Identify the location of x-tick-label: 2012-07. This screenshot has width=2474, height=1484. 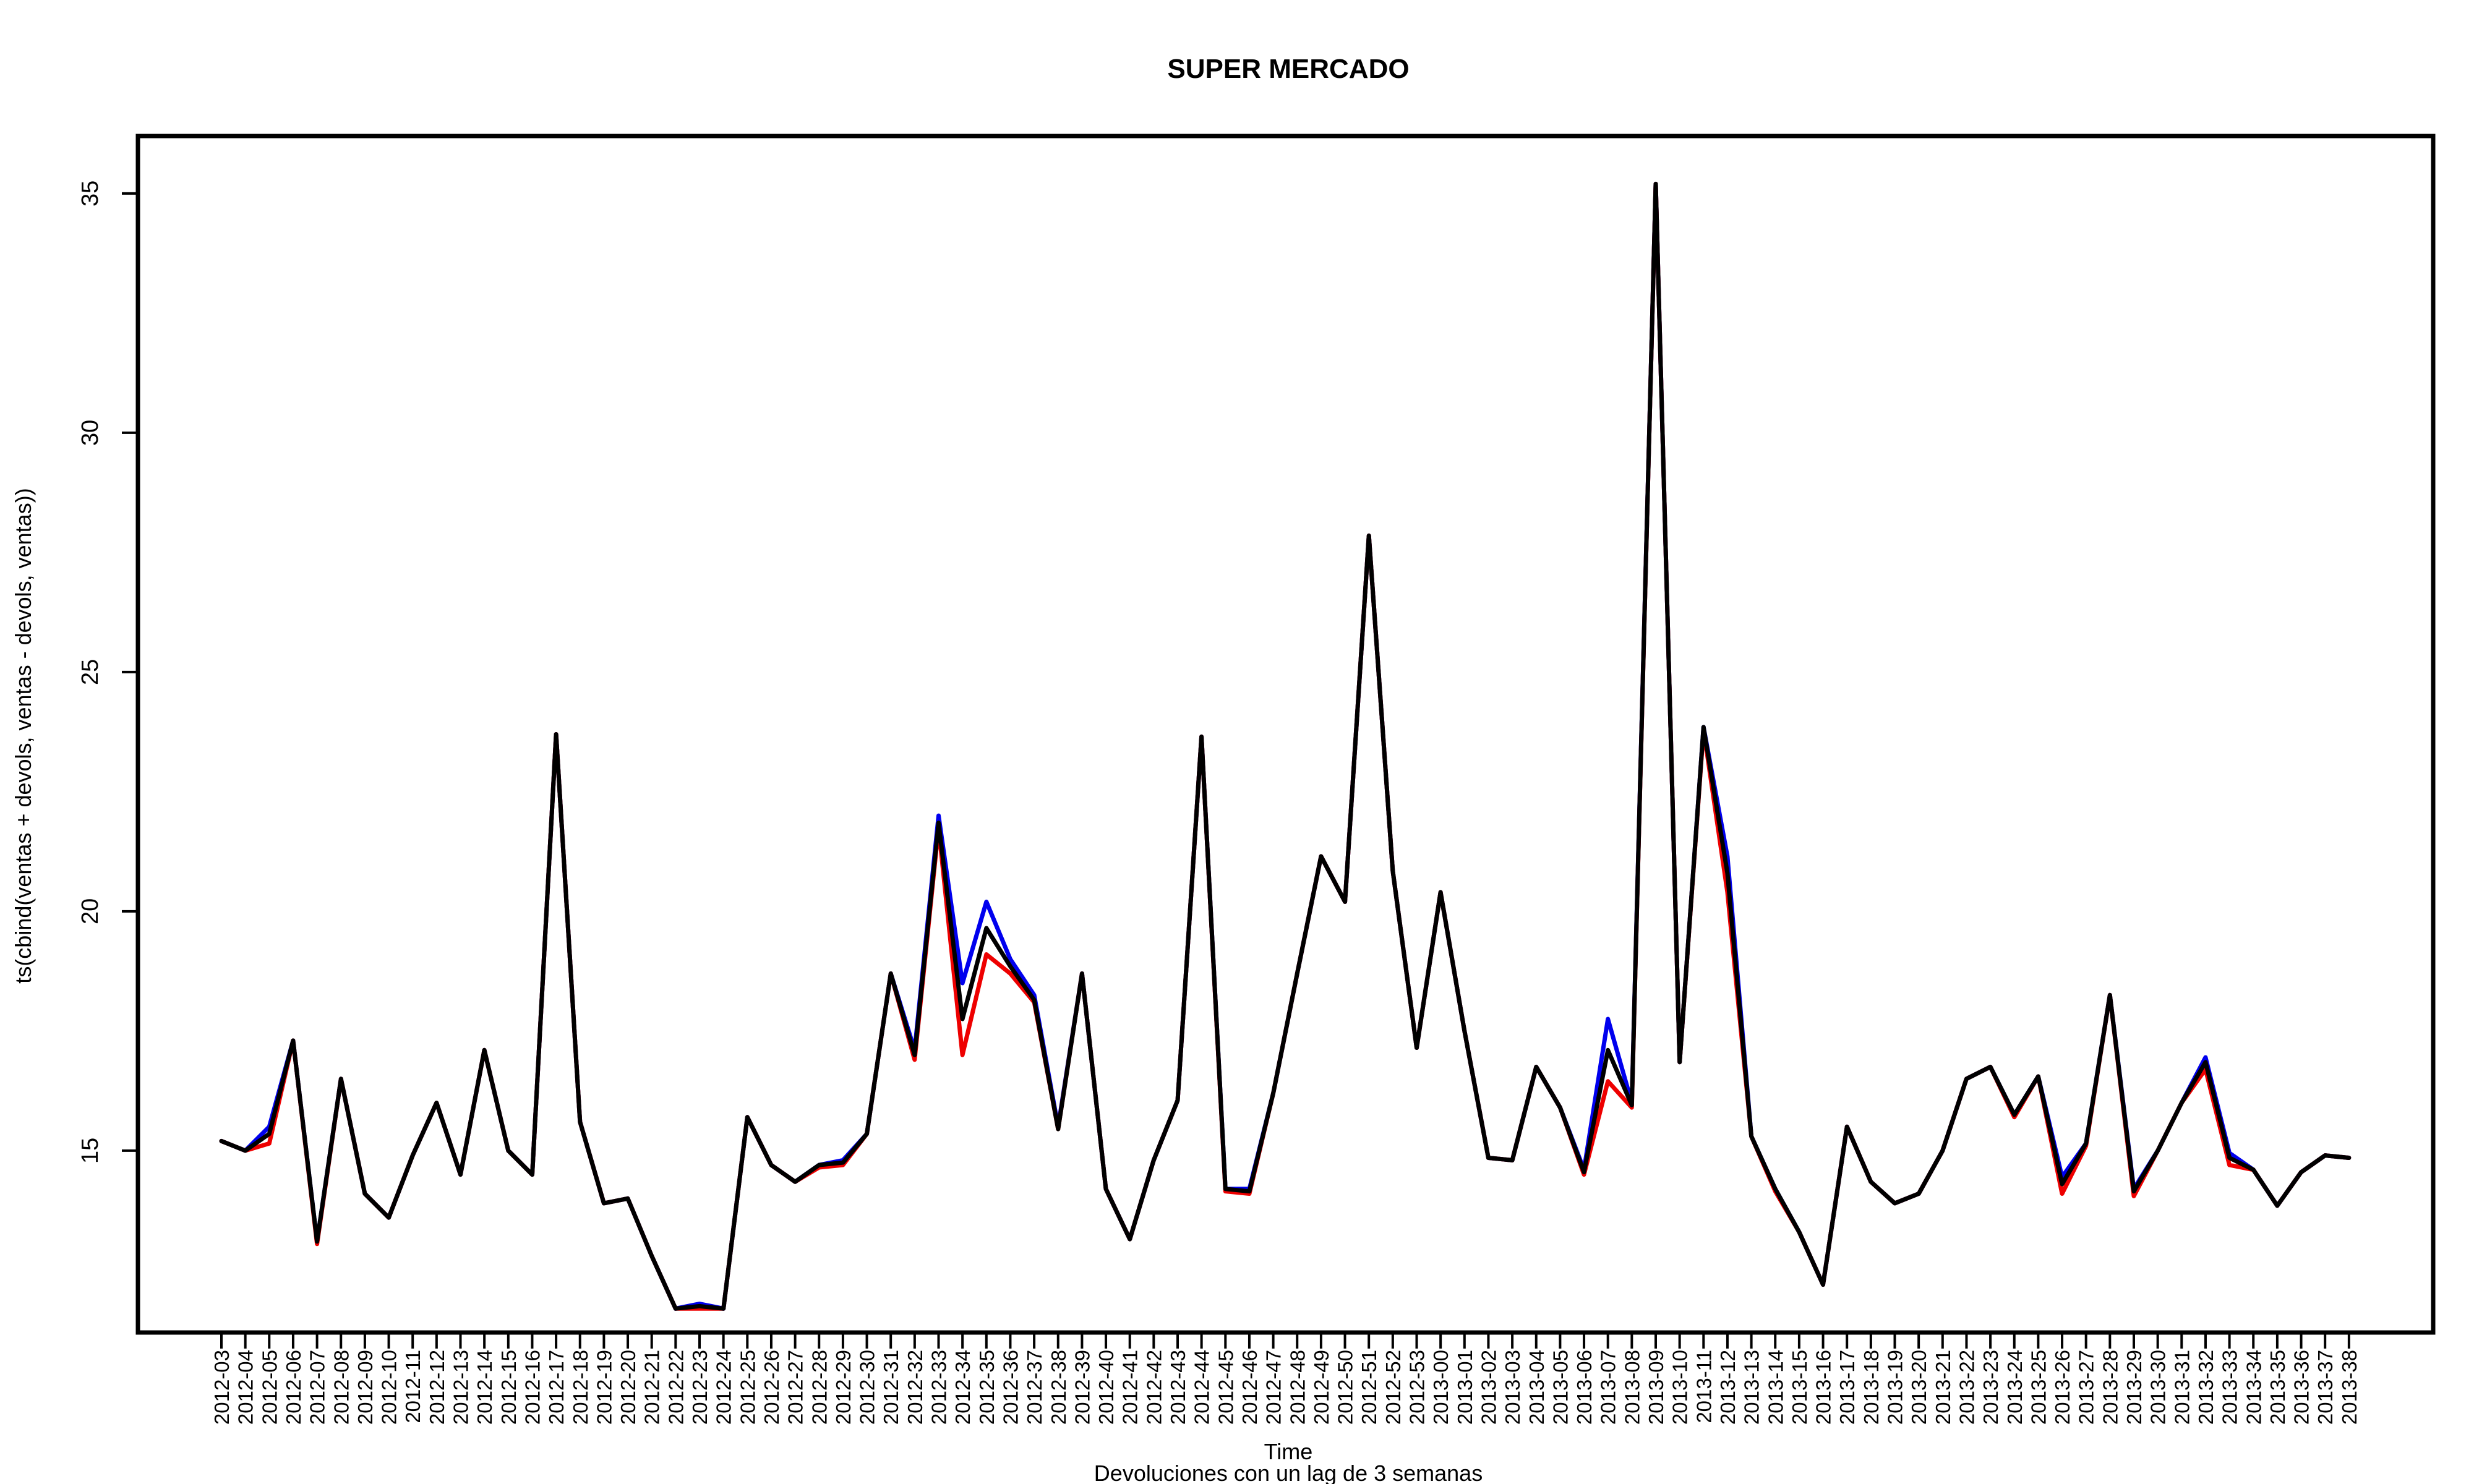
(317, 1387).